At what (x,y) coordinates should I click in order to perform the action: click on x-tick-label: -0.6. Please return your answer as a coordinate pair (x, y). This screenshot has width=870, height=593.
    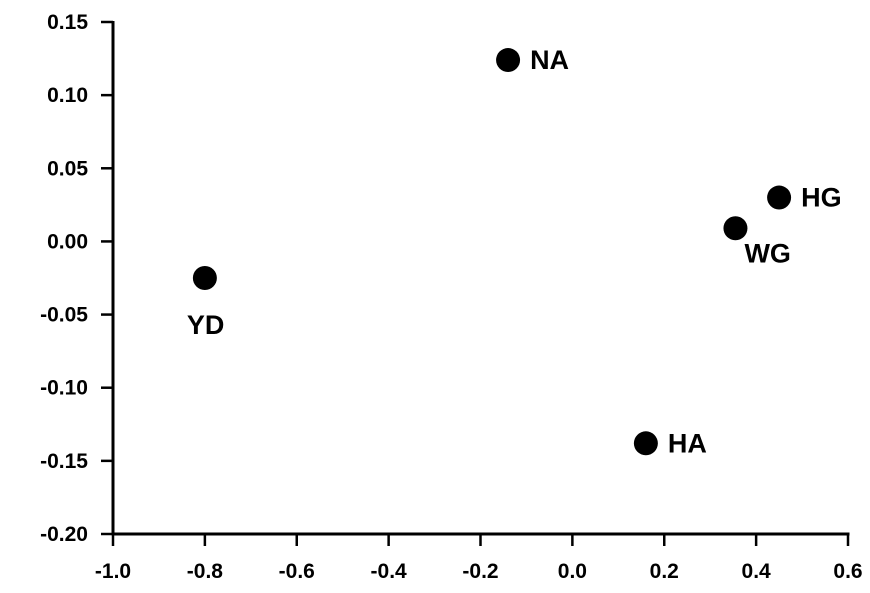
    Looking at the image, I should click on (297, 571).